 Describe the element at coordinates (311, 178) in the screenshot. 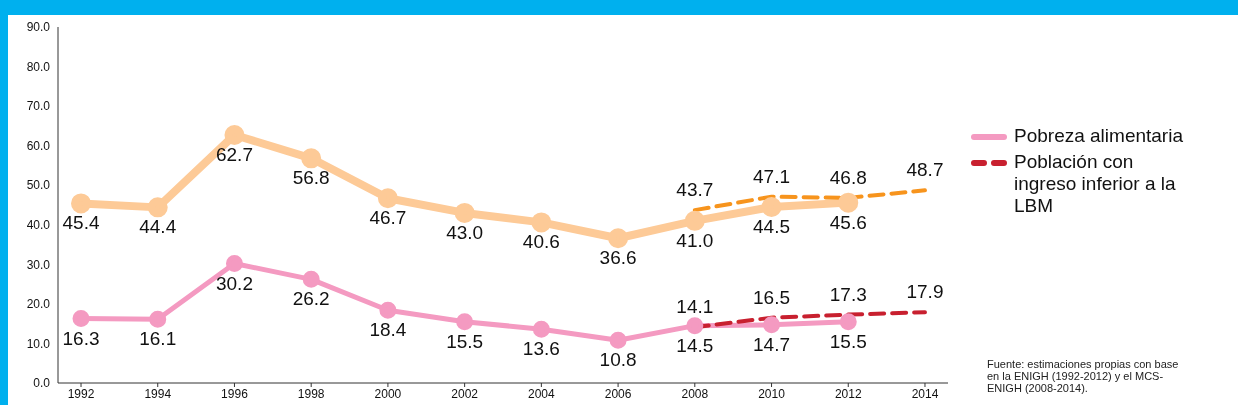

I see `data-label: 56.8` at that location.